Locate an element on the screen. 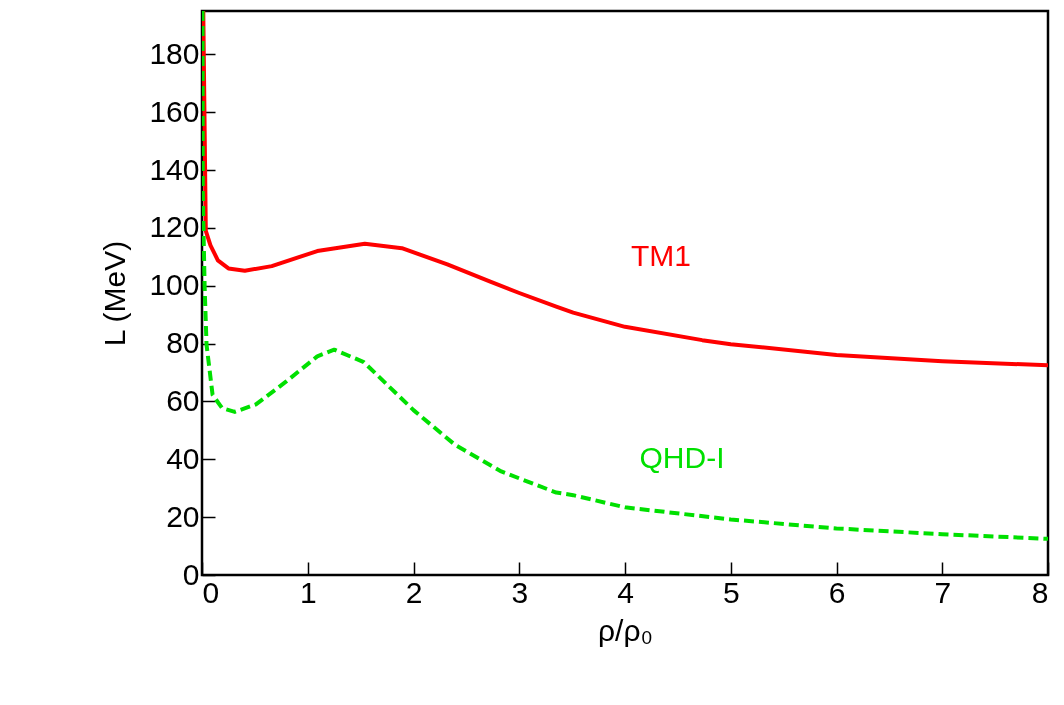 Image resolution: width=1064 pixels, height=705 pixels. x-tick-label: 1 is located at coordinates (308, 592).